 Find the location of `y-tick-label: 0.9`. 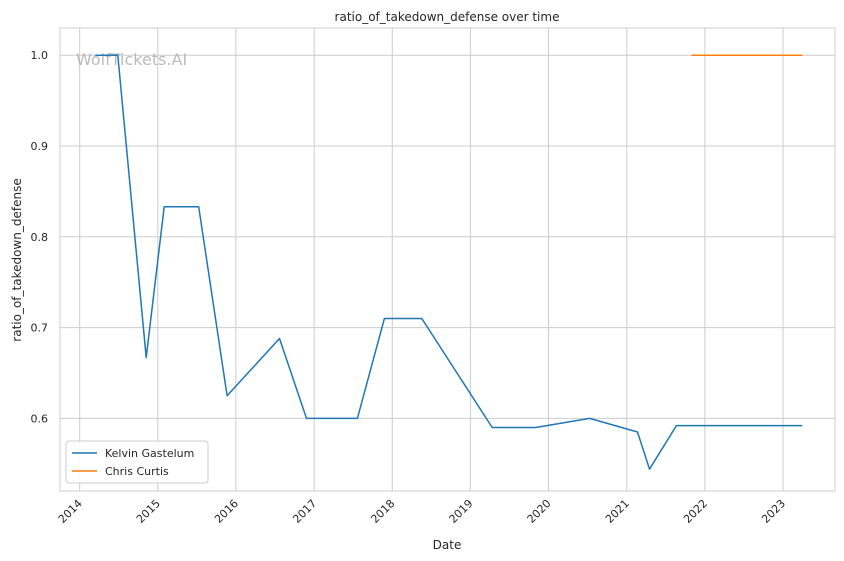

y-tick-label: 0.9 is located at coordinates (40, 146).